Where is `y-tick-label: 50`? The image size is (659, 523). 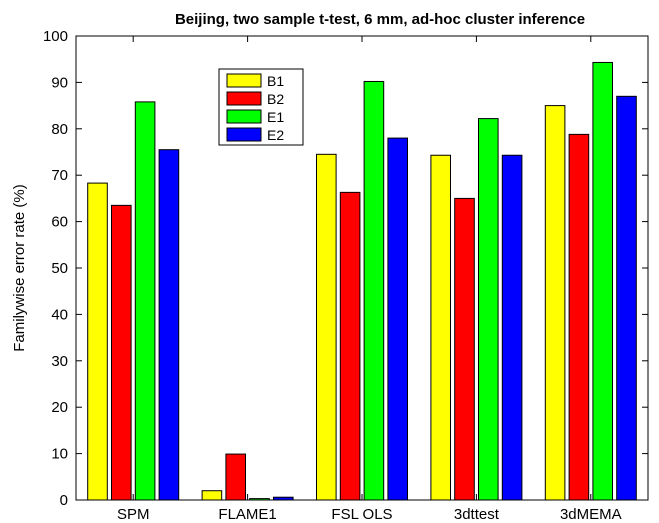
y-tick-label: 50 is located at coordinates (59, 268).